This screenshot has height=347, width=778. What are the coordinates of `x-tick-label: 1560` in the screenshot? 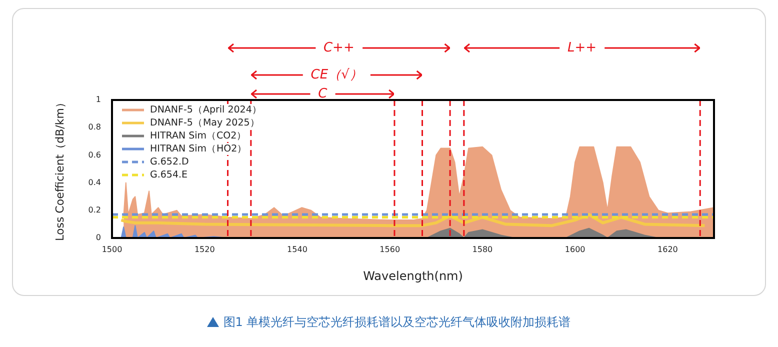 It's located at (390, 249).